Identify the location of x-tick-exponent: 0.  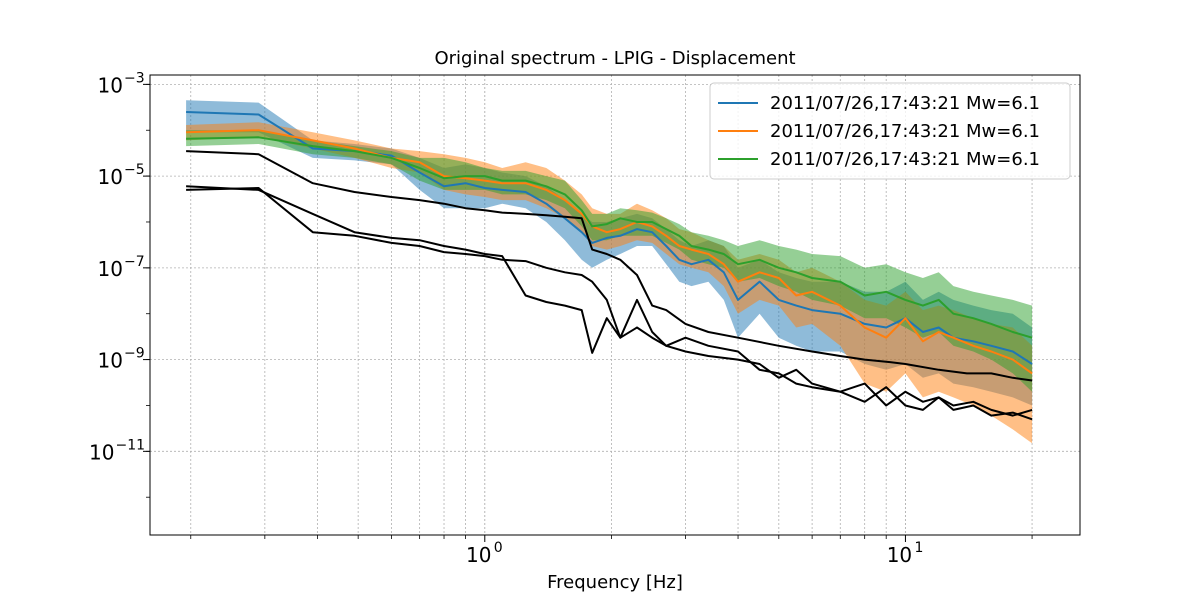
(498, 548).